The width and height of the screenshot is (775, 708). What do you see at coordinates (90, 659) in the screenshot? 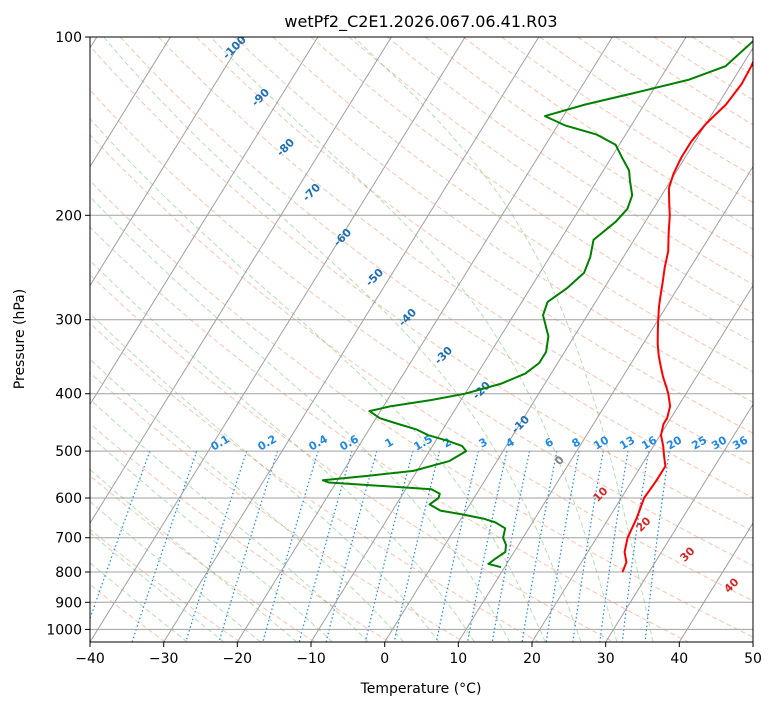
I see `x-tick-label: −40` at bounding box center [90, 659].